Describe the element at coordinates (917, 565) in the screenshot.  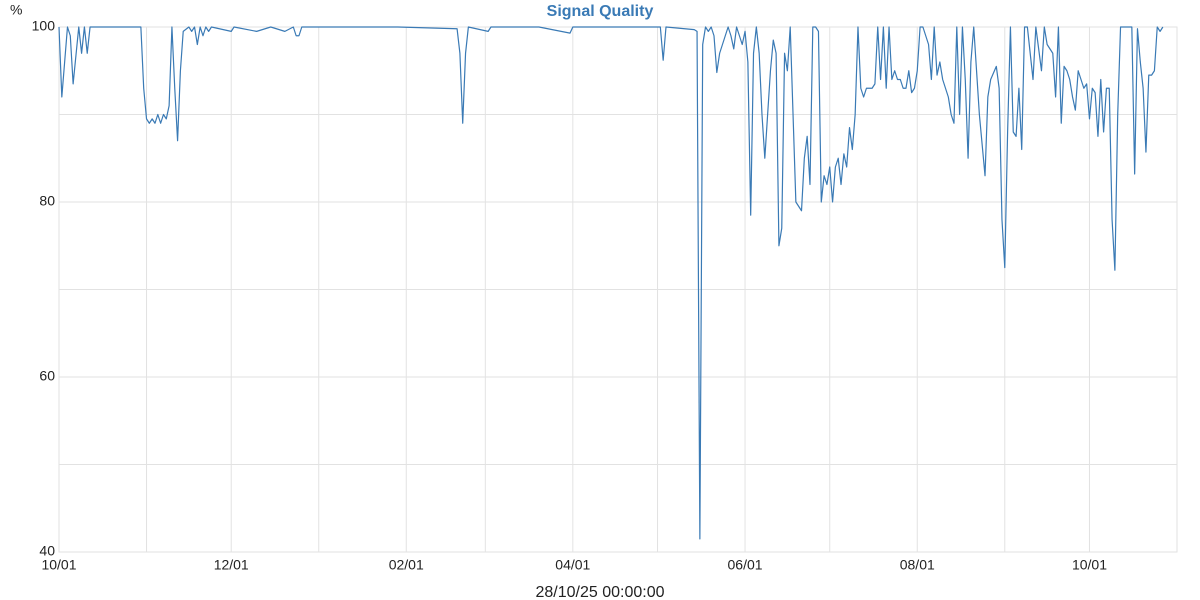
I see `x-tick-label: 08/01` at that location.